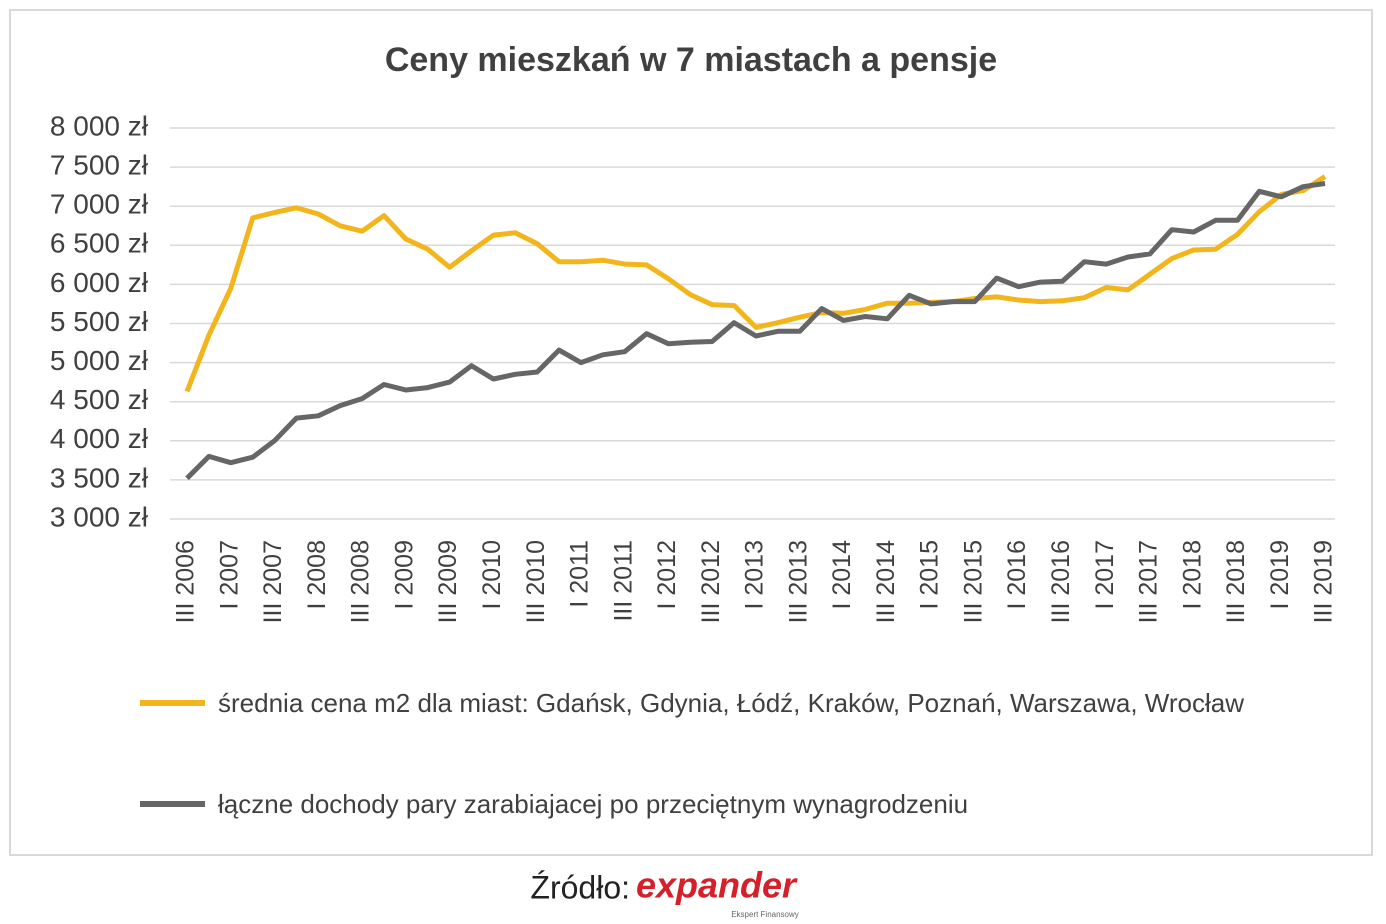 This screenshot has width=1386, height=924. What do you see at coordinates (229, 575) in the screenshot?
I see `x-tick-label: I 2007` at bounding box center [229, 575].